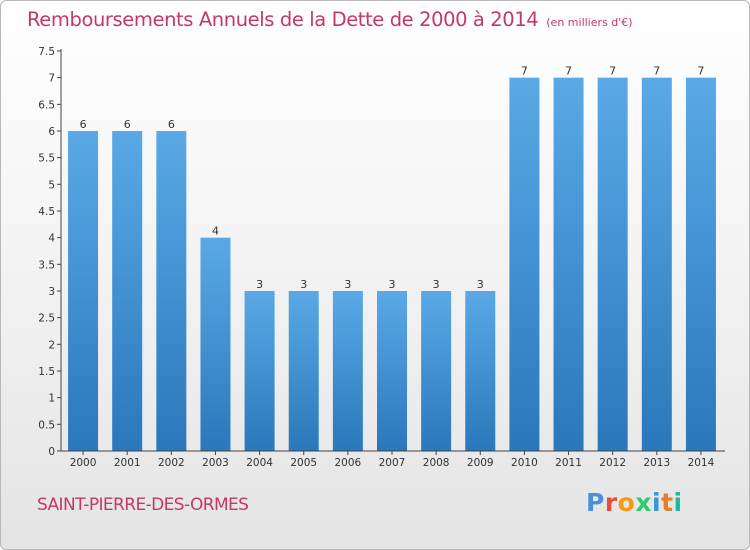  I want to click on logo-letter: t, so click(667, 502).